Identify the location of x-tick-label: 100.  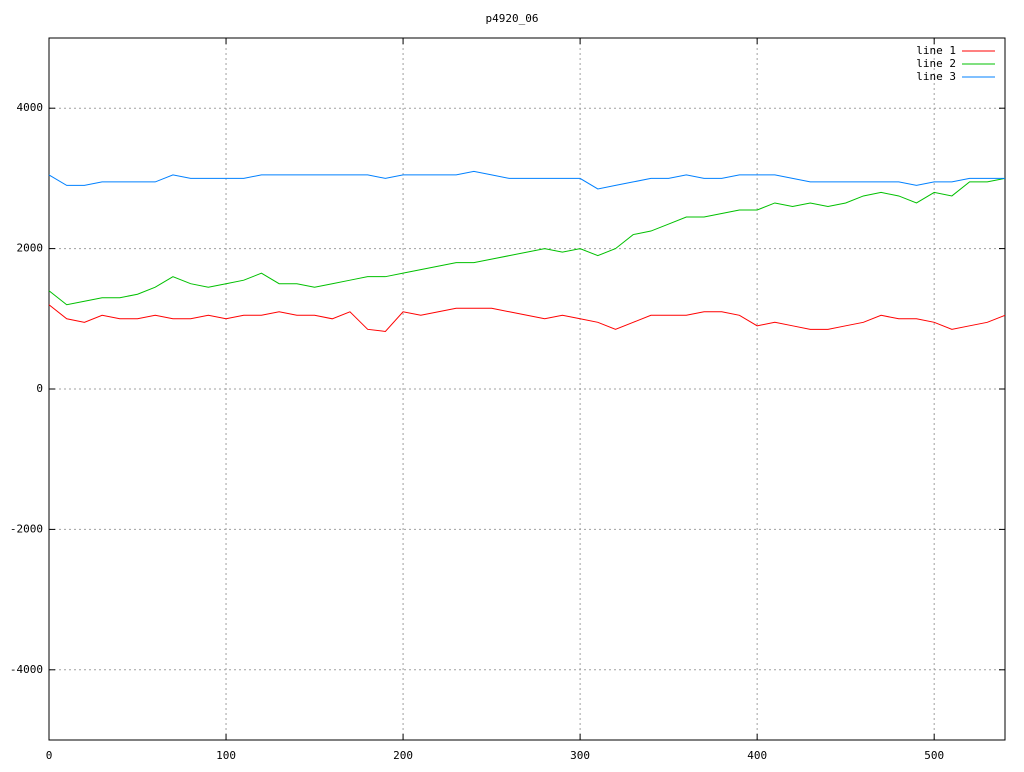
(226, 755).